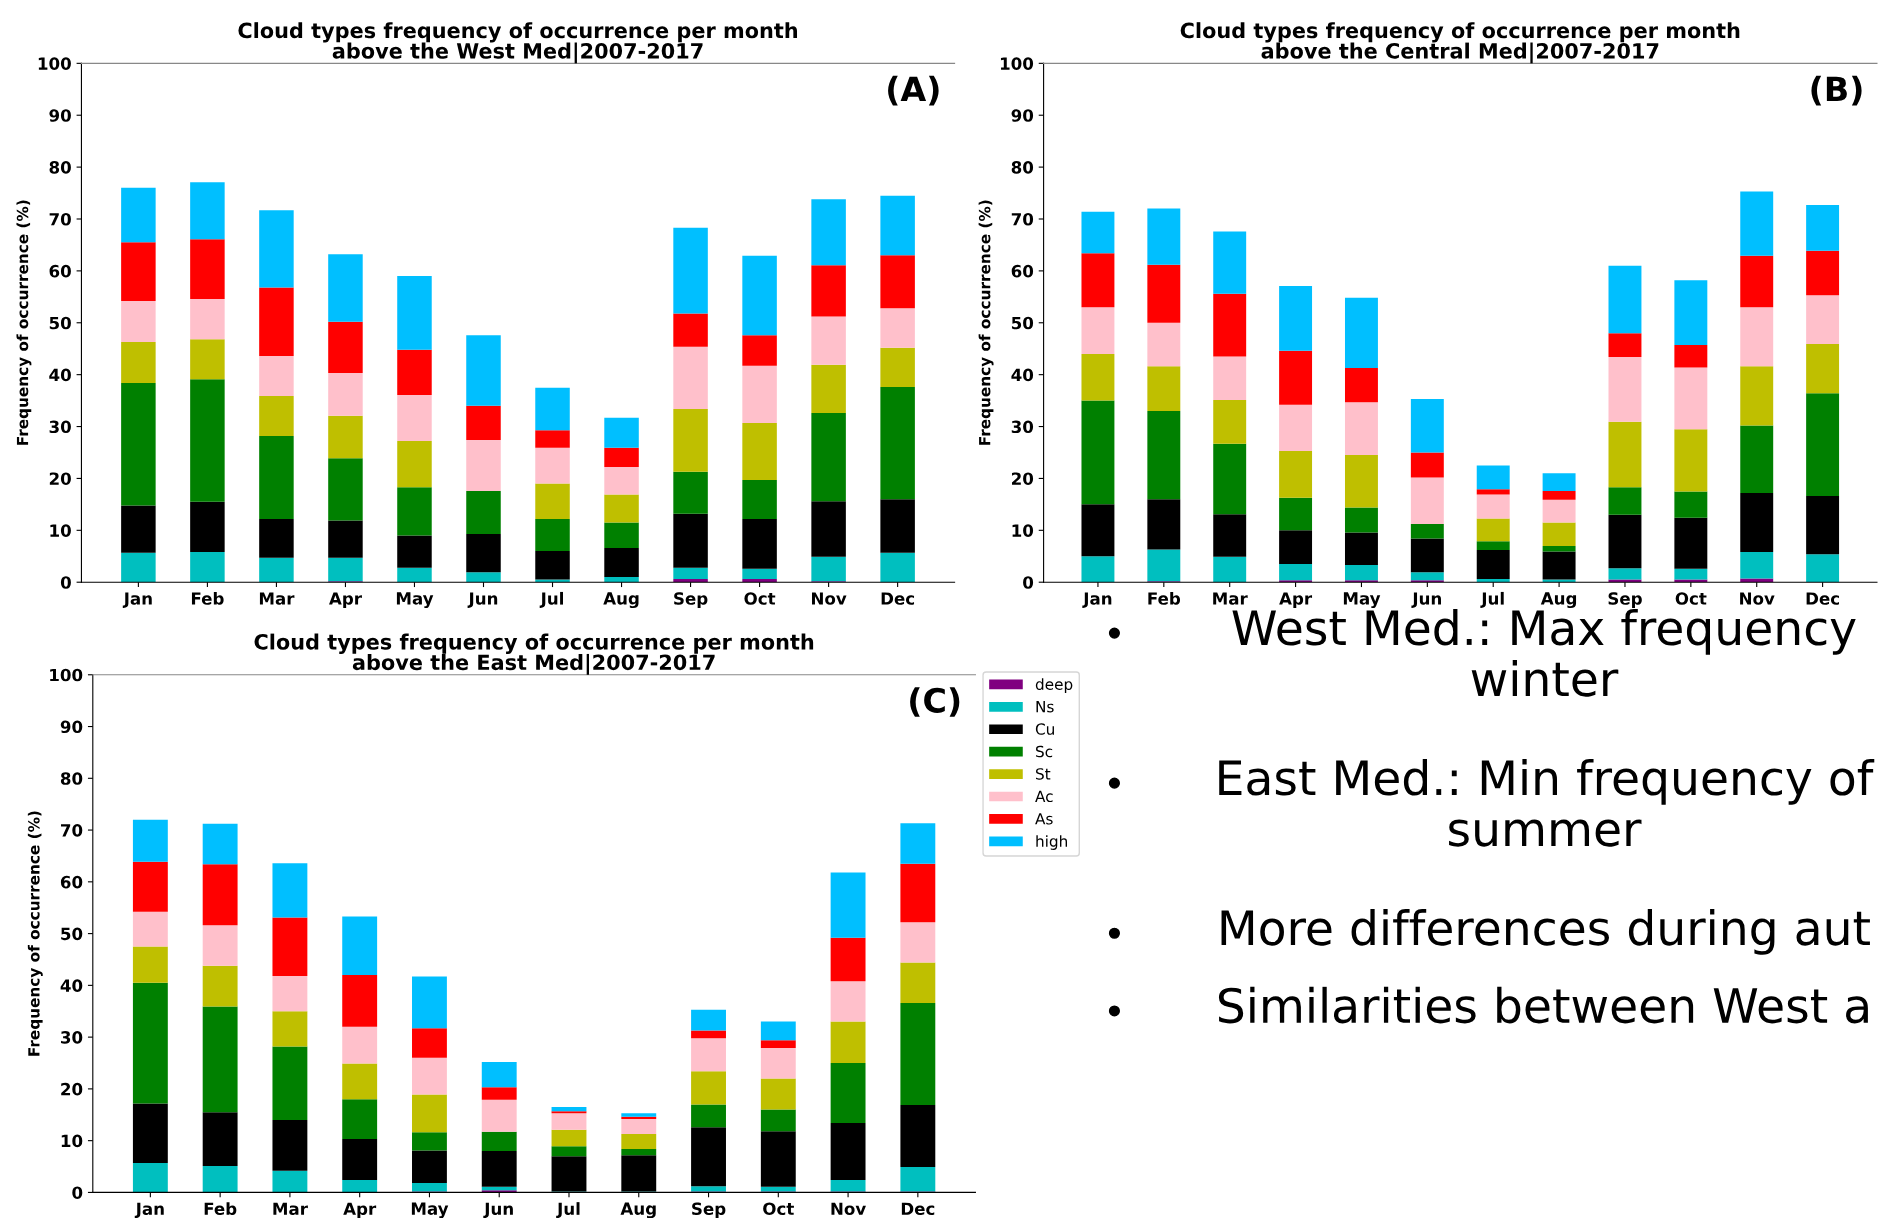 Image resolution: width=1894 pixels, height=1218 pixels. What do you see at coordinates (1051, 842) in the screenshot?
I see `legend-label: high` at bounding box center [1051, 842].